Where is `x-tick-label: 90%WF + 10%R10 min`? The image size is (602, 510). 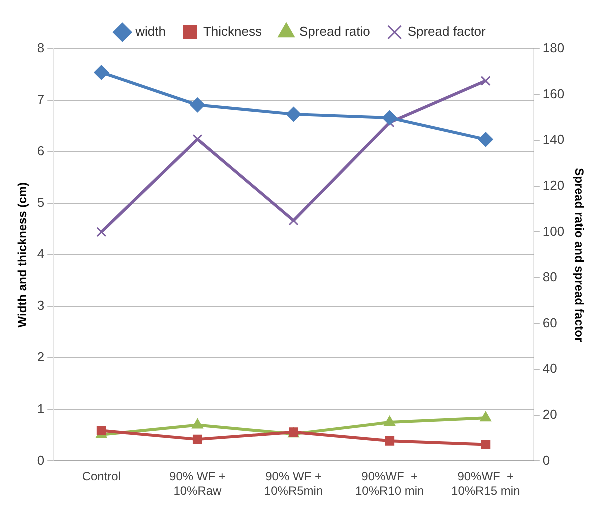 x-tick-label: 90%WF + 10%R10 min is located at coordinates (389, 484).